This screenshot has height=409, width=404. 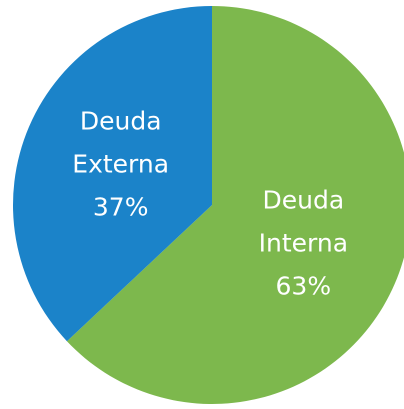 I want to click on slice-label: Deuda Externa, so click(x=120, y=142).